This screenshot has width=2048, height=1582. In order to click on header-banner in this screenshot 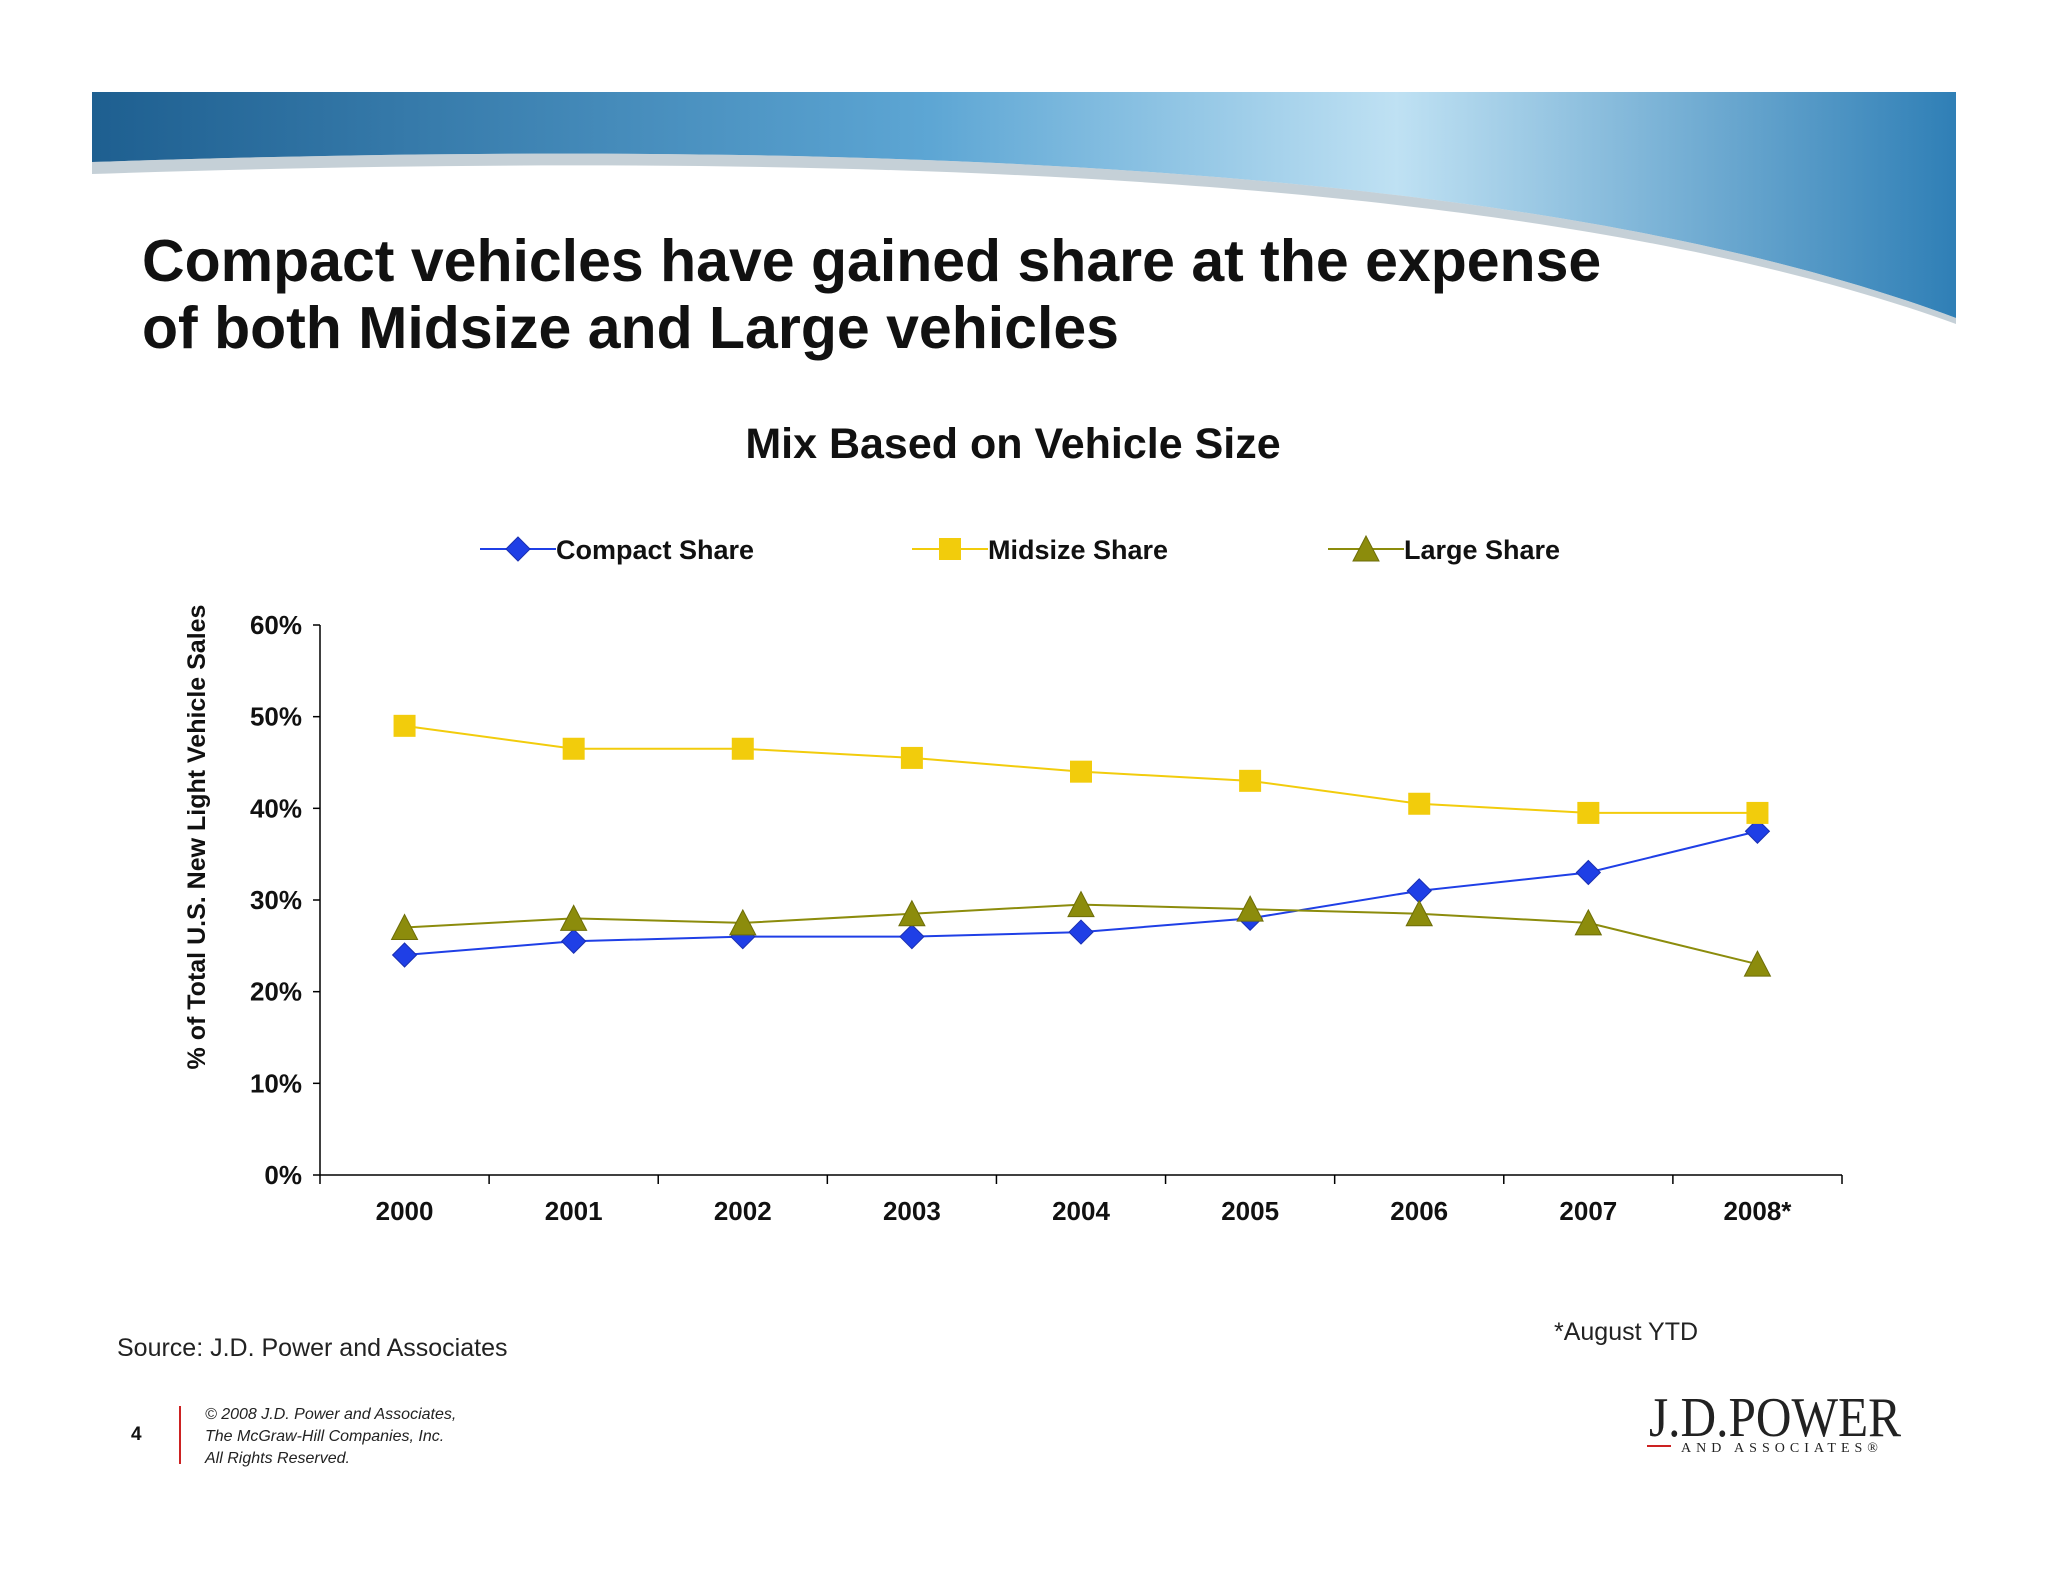, I will do `click(1024, 208)`.